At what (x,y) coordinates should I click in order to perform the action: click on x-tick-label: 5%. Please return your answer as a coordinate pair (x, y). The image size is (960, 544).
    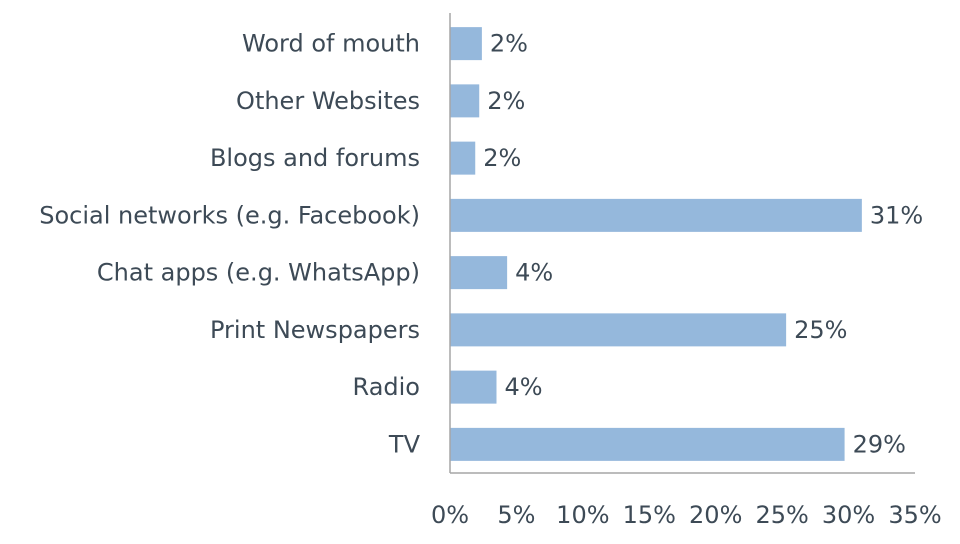
    Looking at the image, I should click on (516, 515).